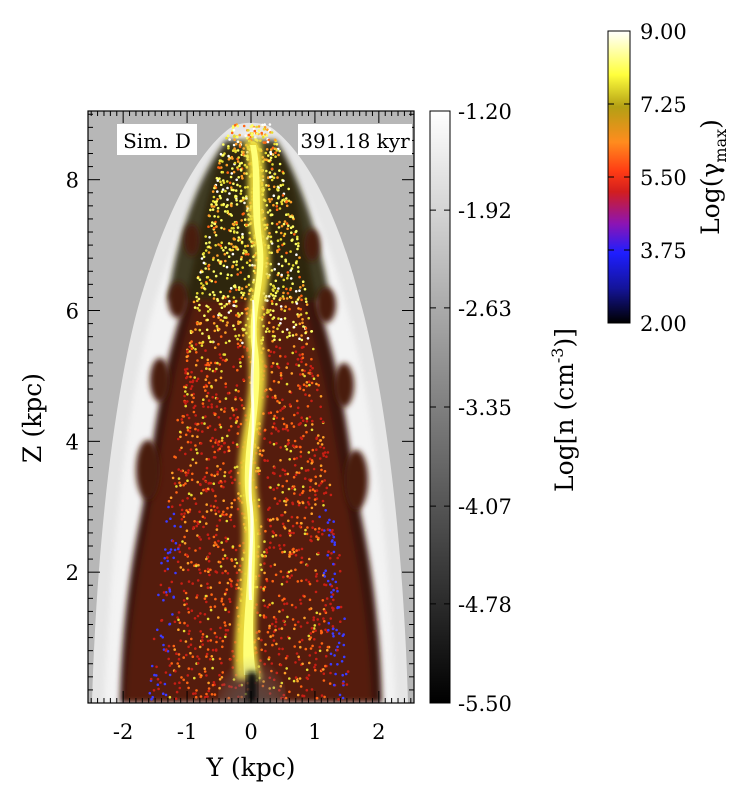 This screenshot has height=793, width=742. I want to click on lorentz-colorbar-tick-label: 3.75, so click(663, 251).